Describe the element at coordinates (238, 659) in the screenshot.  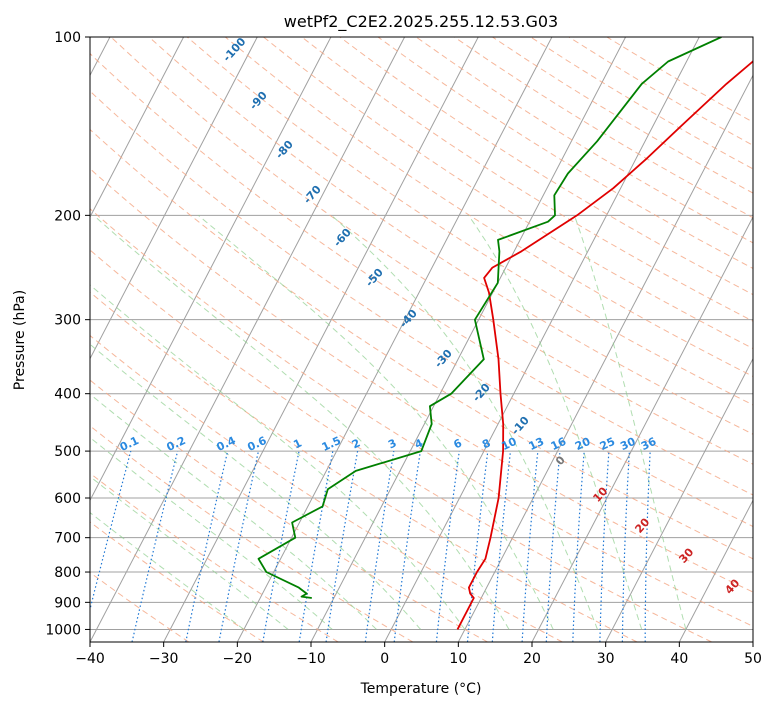
I see `x-tick-label: −20` at that location.